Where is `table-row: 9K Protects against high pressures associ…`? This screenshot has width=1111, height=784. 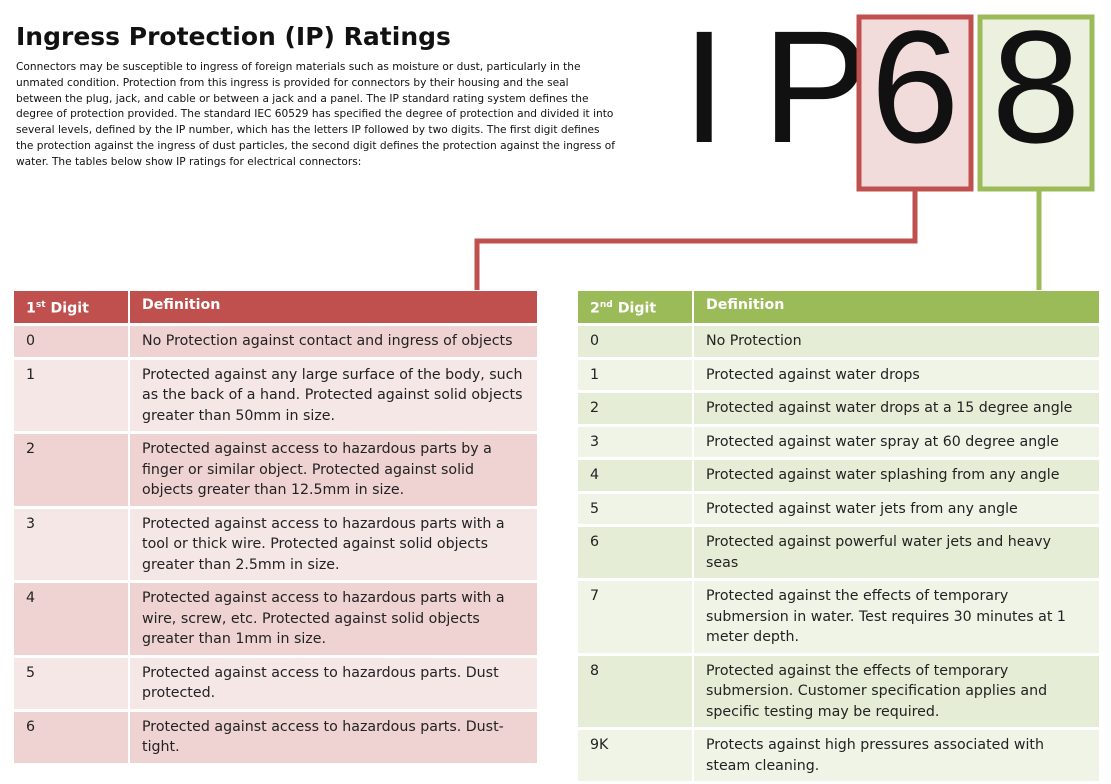
table-row: 9K Protects against high pressures associ… is located at coordinates (838, 756).